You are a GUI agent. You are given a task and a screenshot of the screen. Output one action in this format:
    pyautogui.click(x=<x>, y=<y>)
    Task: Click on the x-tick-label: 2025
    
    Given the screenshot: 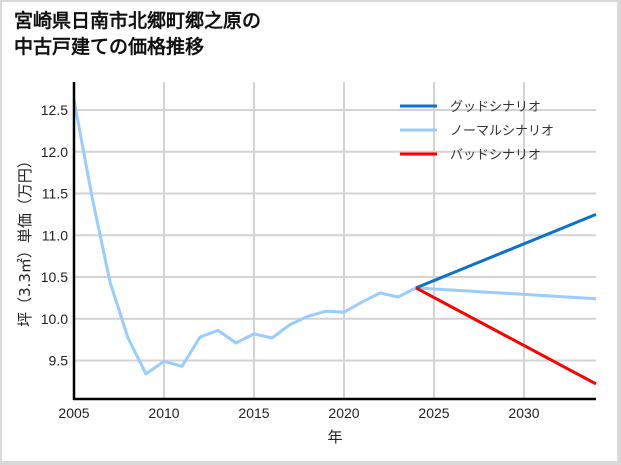 What is the action you would take?
    pyautogui.click(x=433, y=413)
    